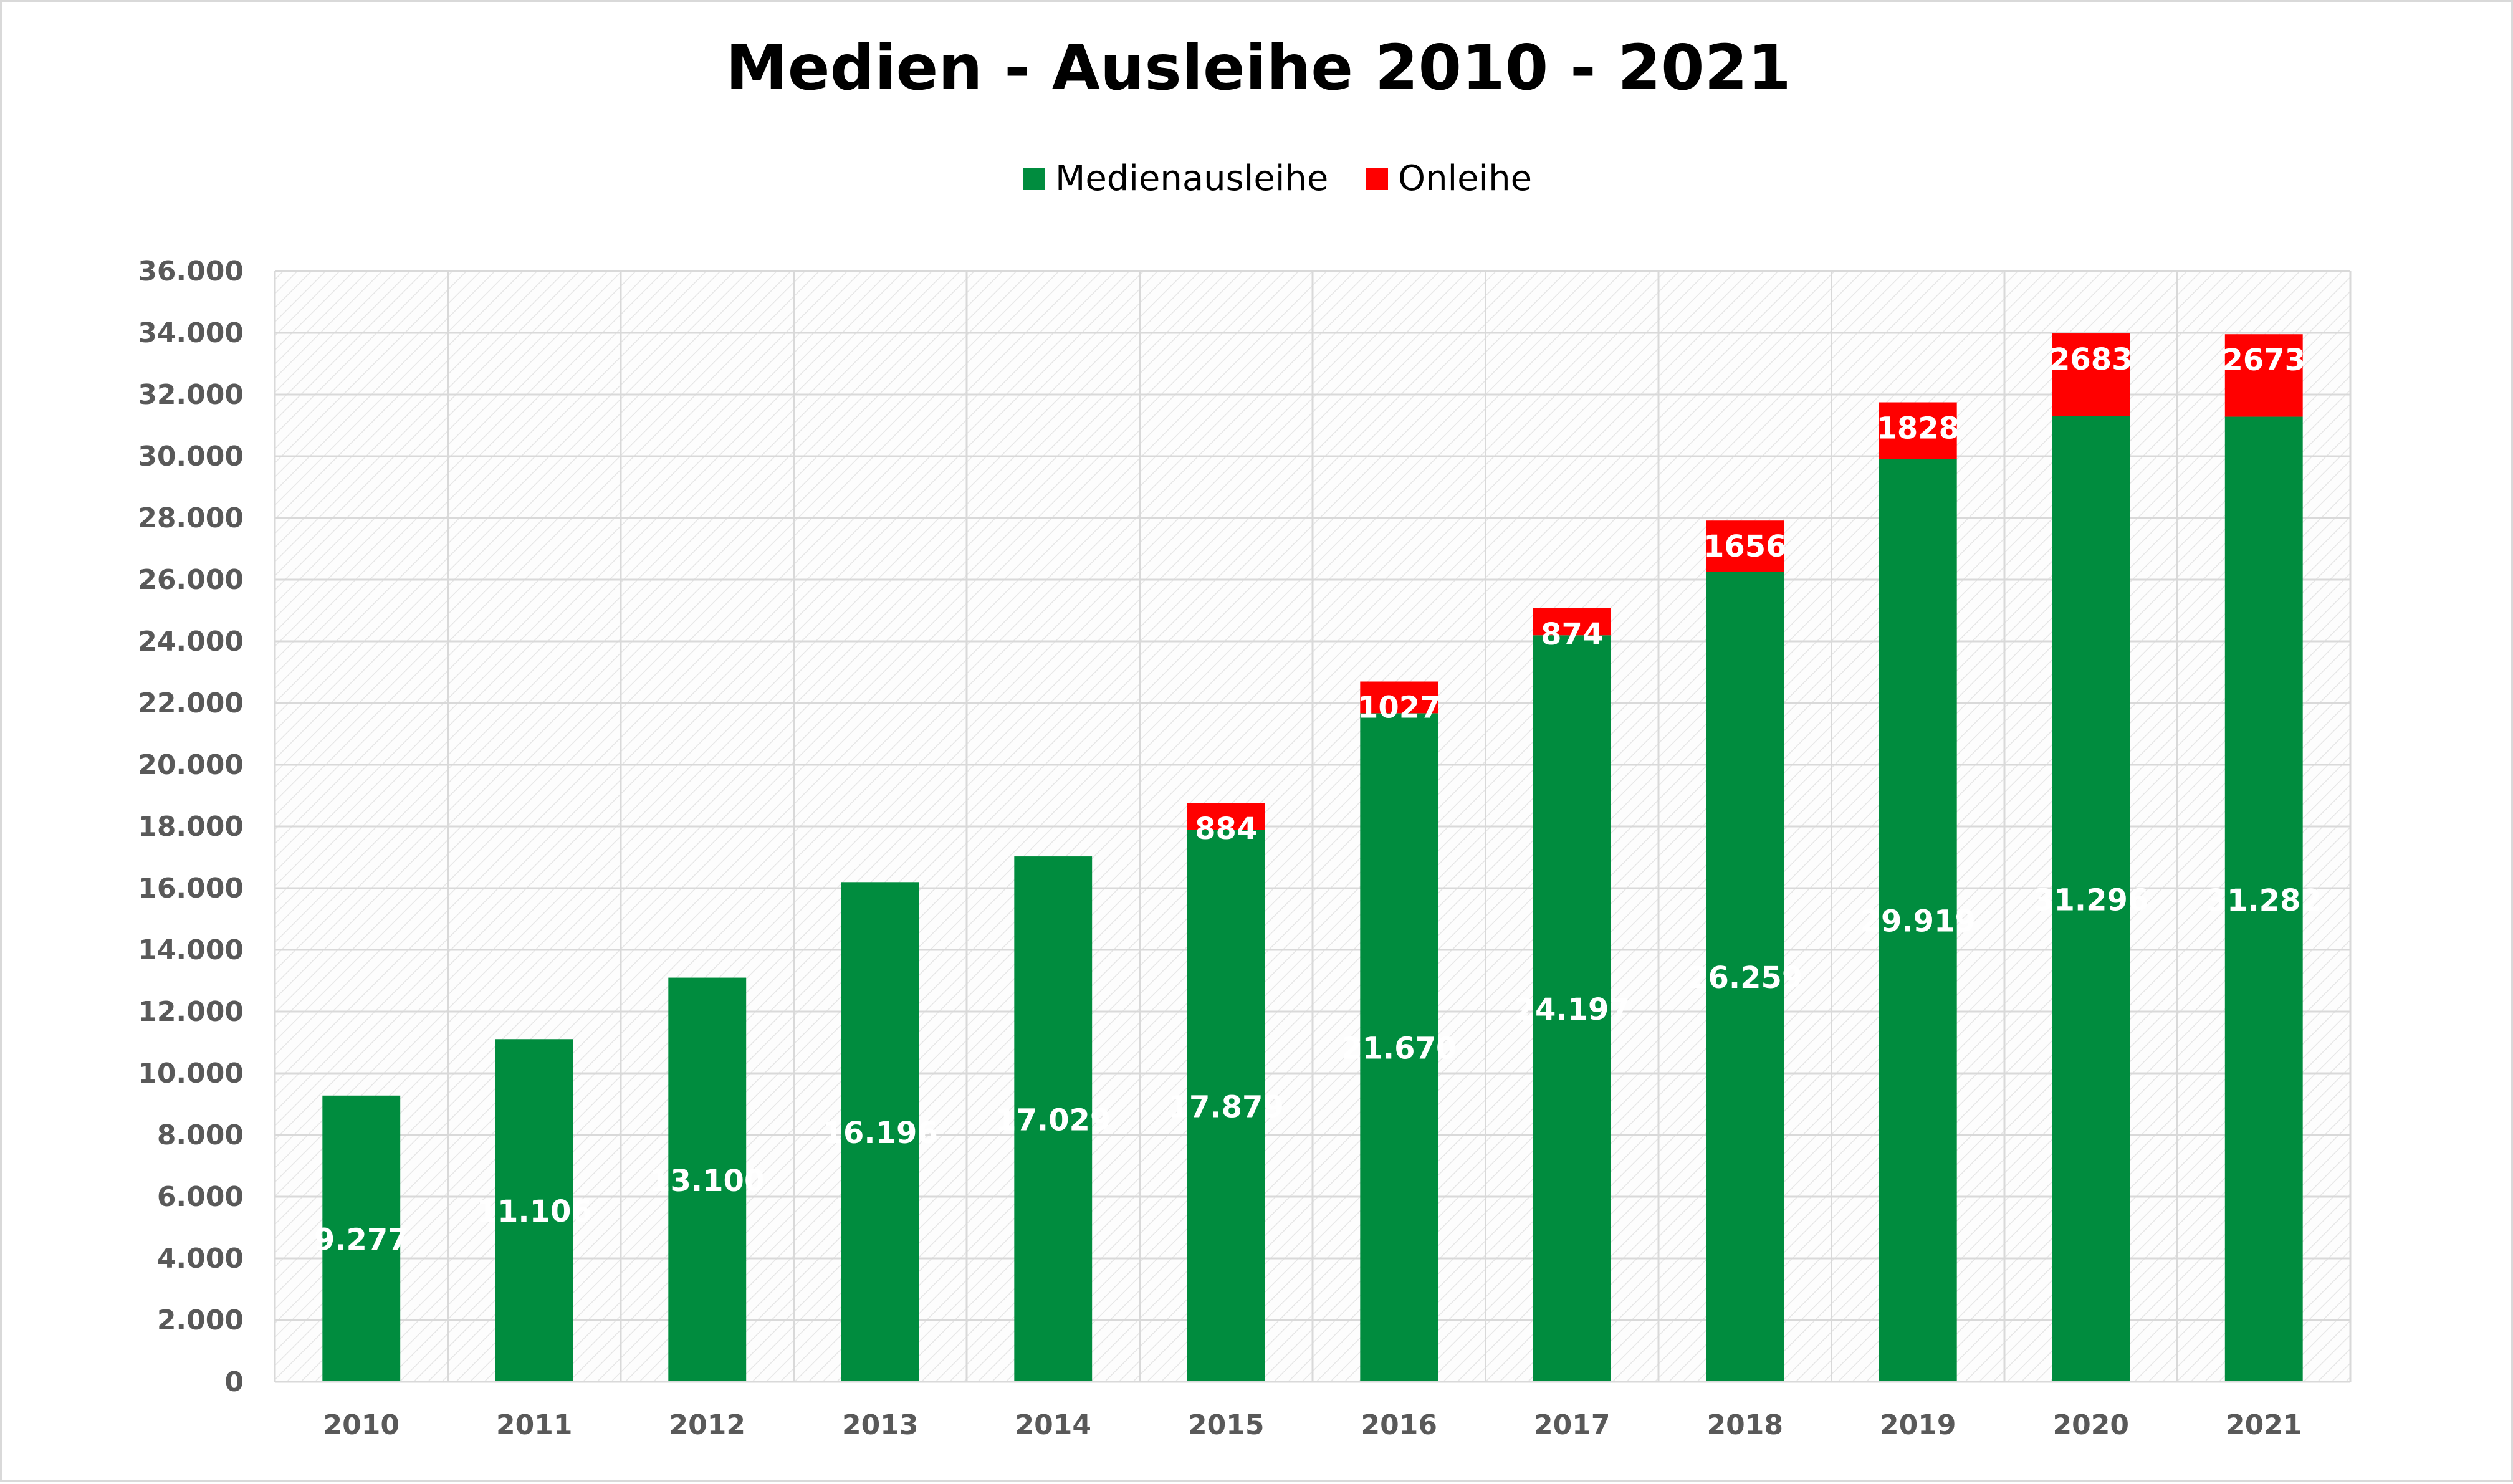 This screenshot has height=1484, width=2513. Describe the element at coordinates (191, 888) in the screenshot. I see `y-tick-label: 16.000` at that location.